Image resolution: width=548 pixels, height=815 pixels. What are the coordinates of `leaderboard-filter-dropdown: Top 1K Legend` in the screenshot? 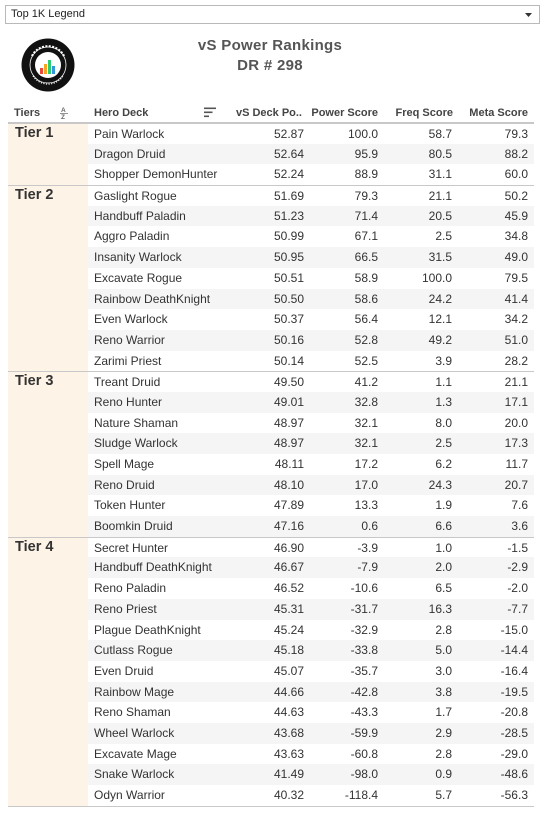 It's located at (272, 14).